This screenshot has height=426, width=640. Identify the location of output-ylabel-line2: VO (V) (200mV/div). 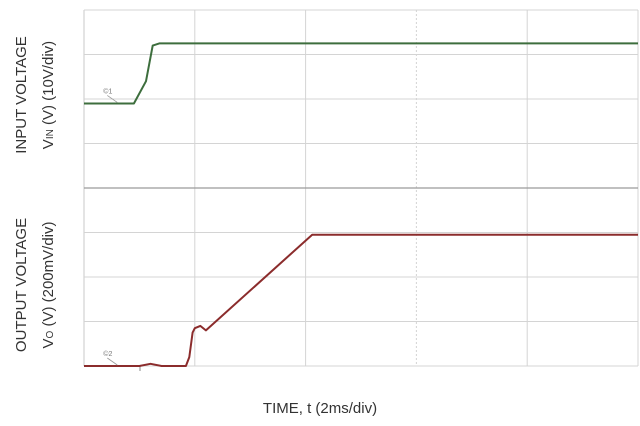
(48, 285).